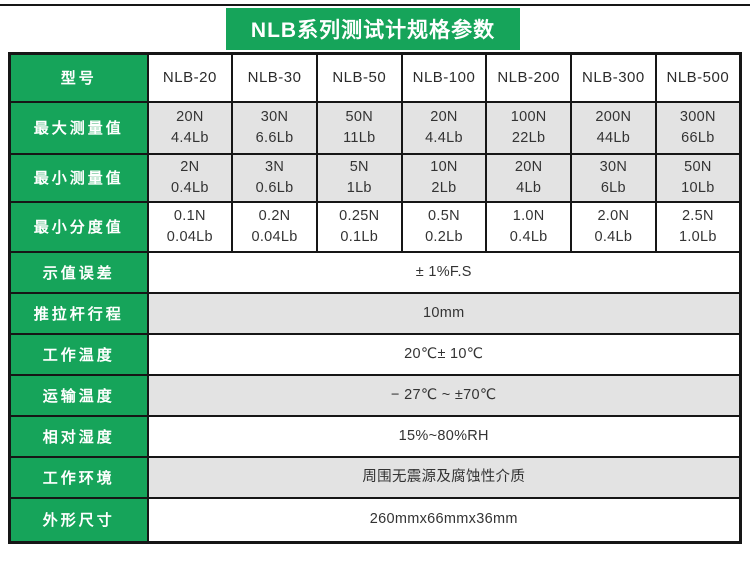 The image size is (750, 579). Describe the element at coordinates (359, 236) in the screenshot. I see `value-pound: 0.1Lb` at that location.